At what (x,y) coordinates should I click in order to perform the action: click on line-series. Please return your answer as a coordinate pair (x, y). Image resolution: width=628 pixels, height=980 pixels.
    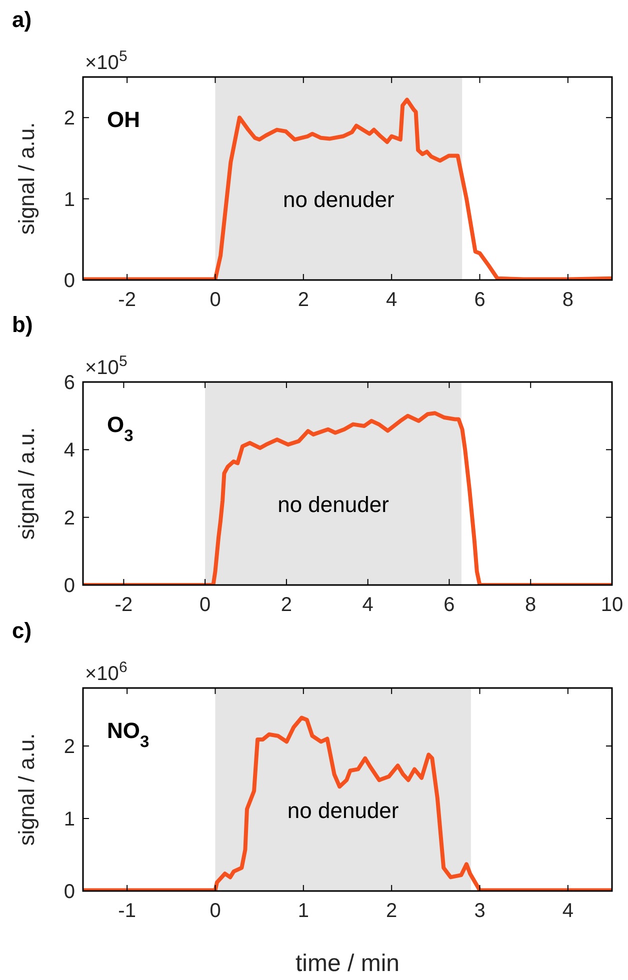
    Looking at the image, I should click on (347, 498).